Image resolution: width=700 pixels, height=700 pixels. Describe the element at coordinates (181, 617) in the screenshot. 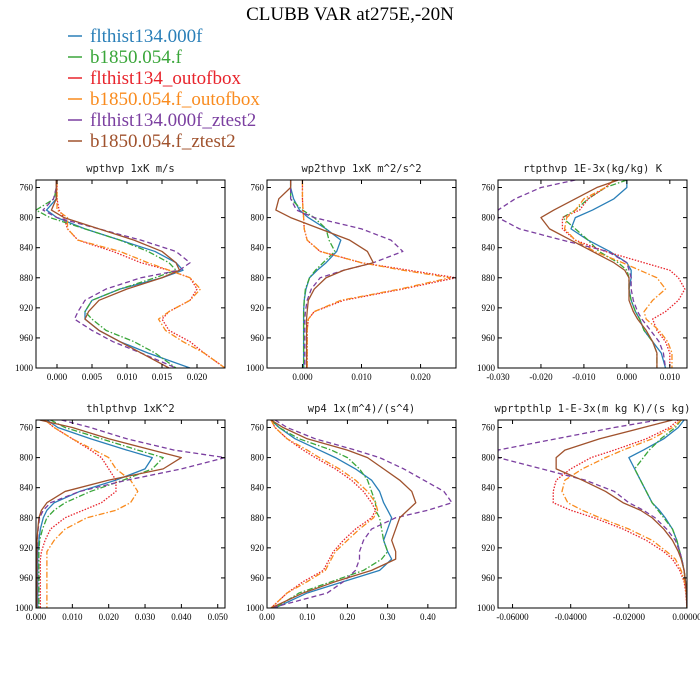

I see `x-tick-label: 0.040` at that location.